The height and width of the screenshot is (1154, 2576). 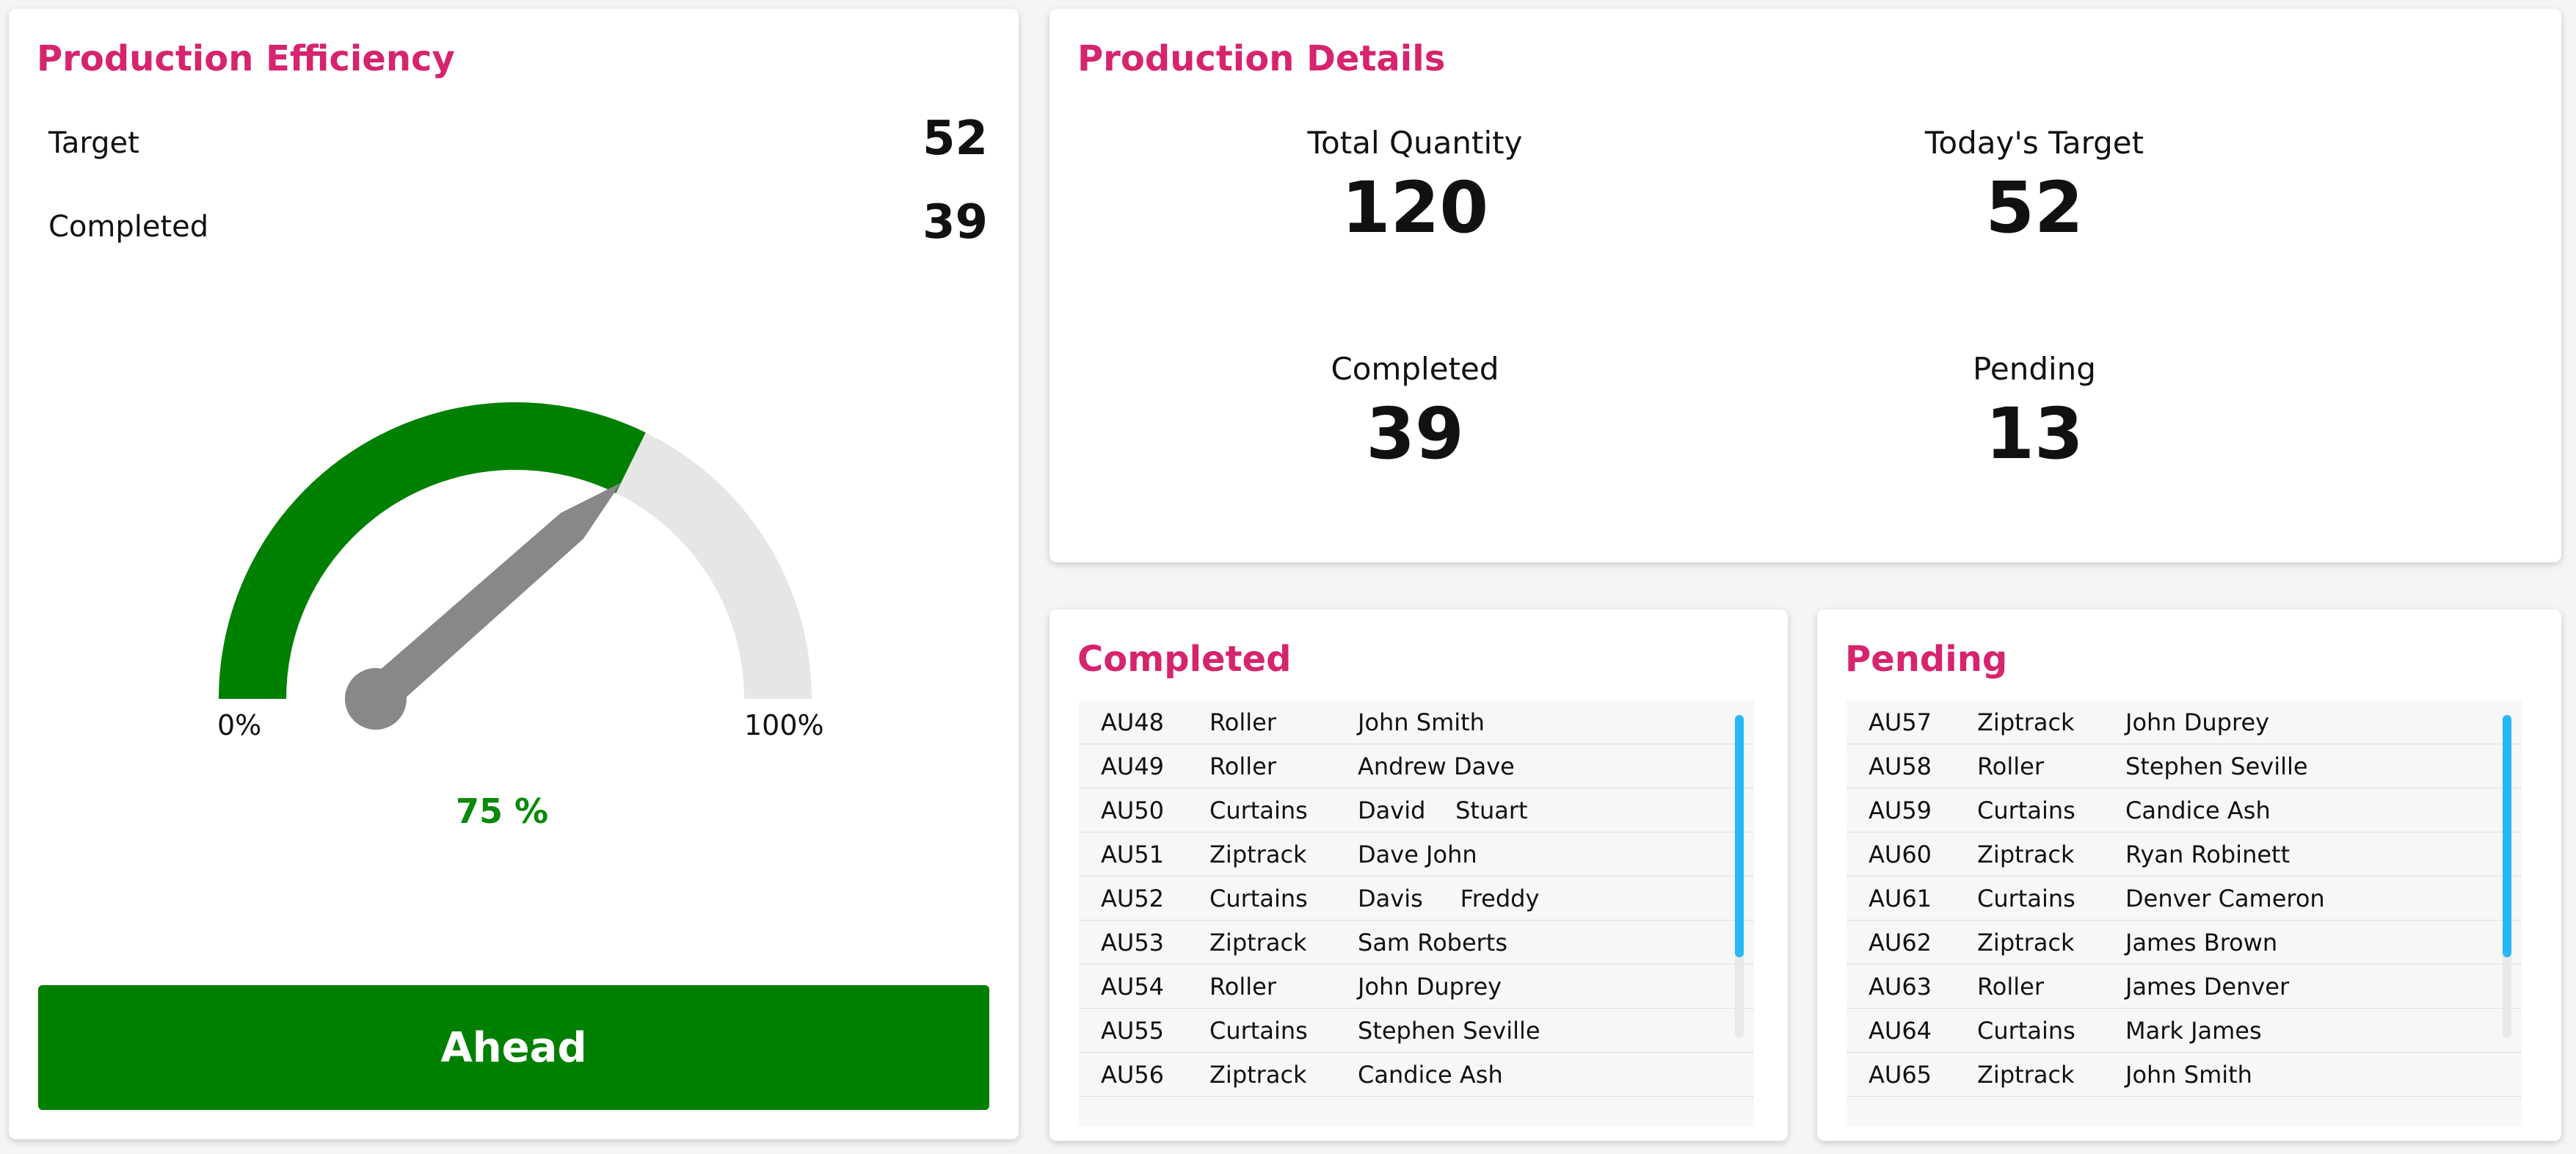 I want to click on item-id: AU57, so click(x=1900, y=722).